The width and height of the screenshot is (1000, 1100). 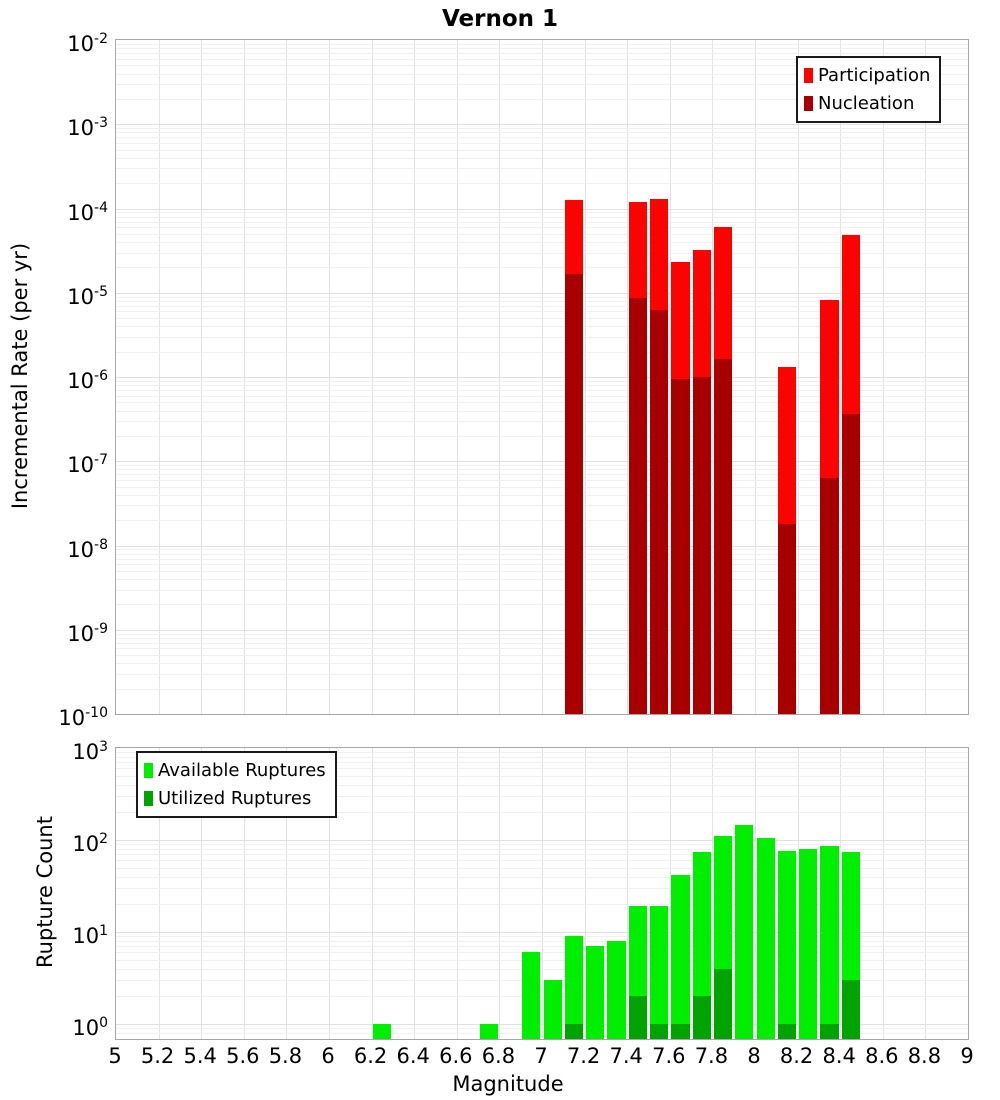 I want to click on nucleation-swatch-icon, so click(x=808, y=103).